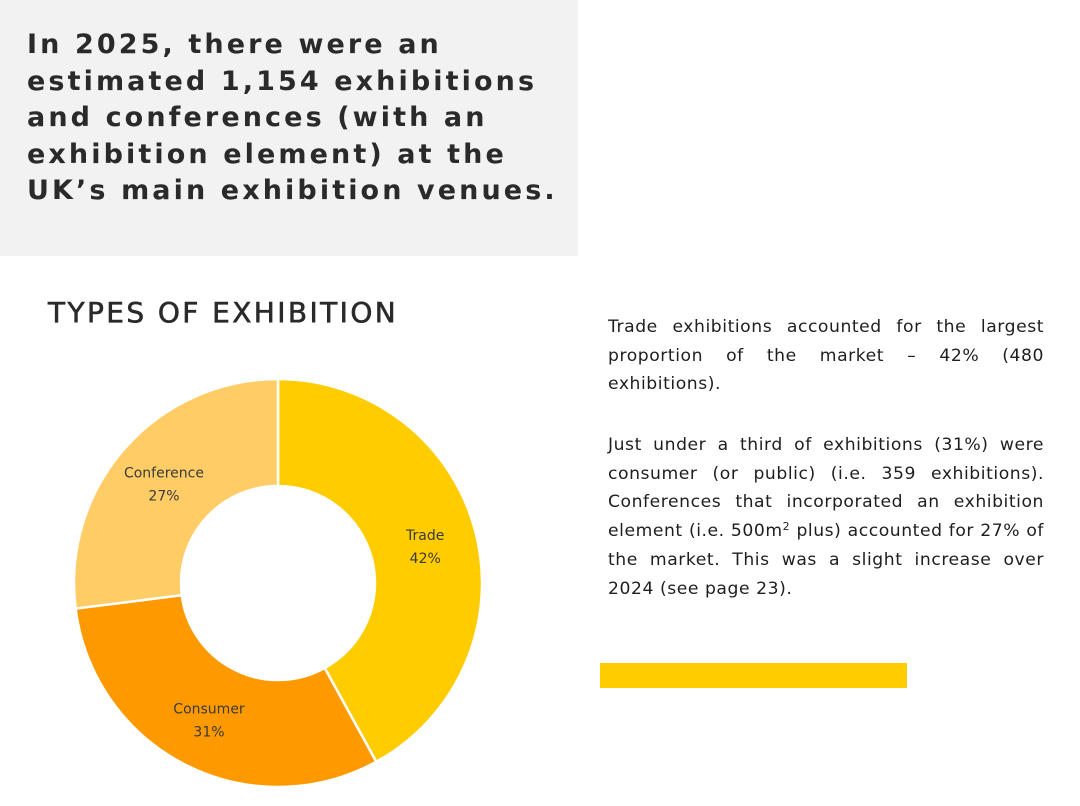 The width and height of the screenshot is (1080, 806). Describe the element at coordinates (425, 559) in the screenshot. I see `slice-value-trade: 42%` at that location.